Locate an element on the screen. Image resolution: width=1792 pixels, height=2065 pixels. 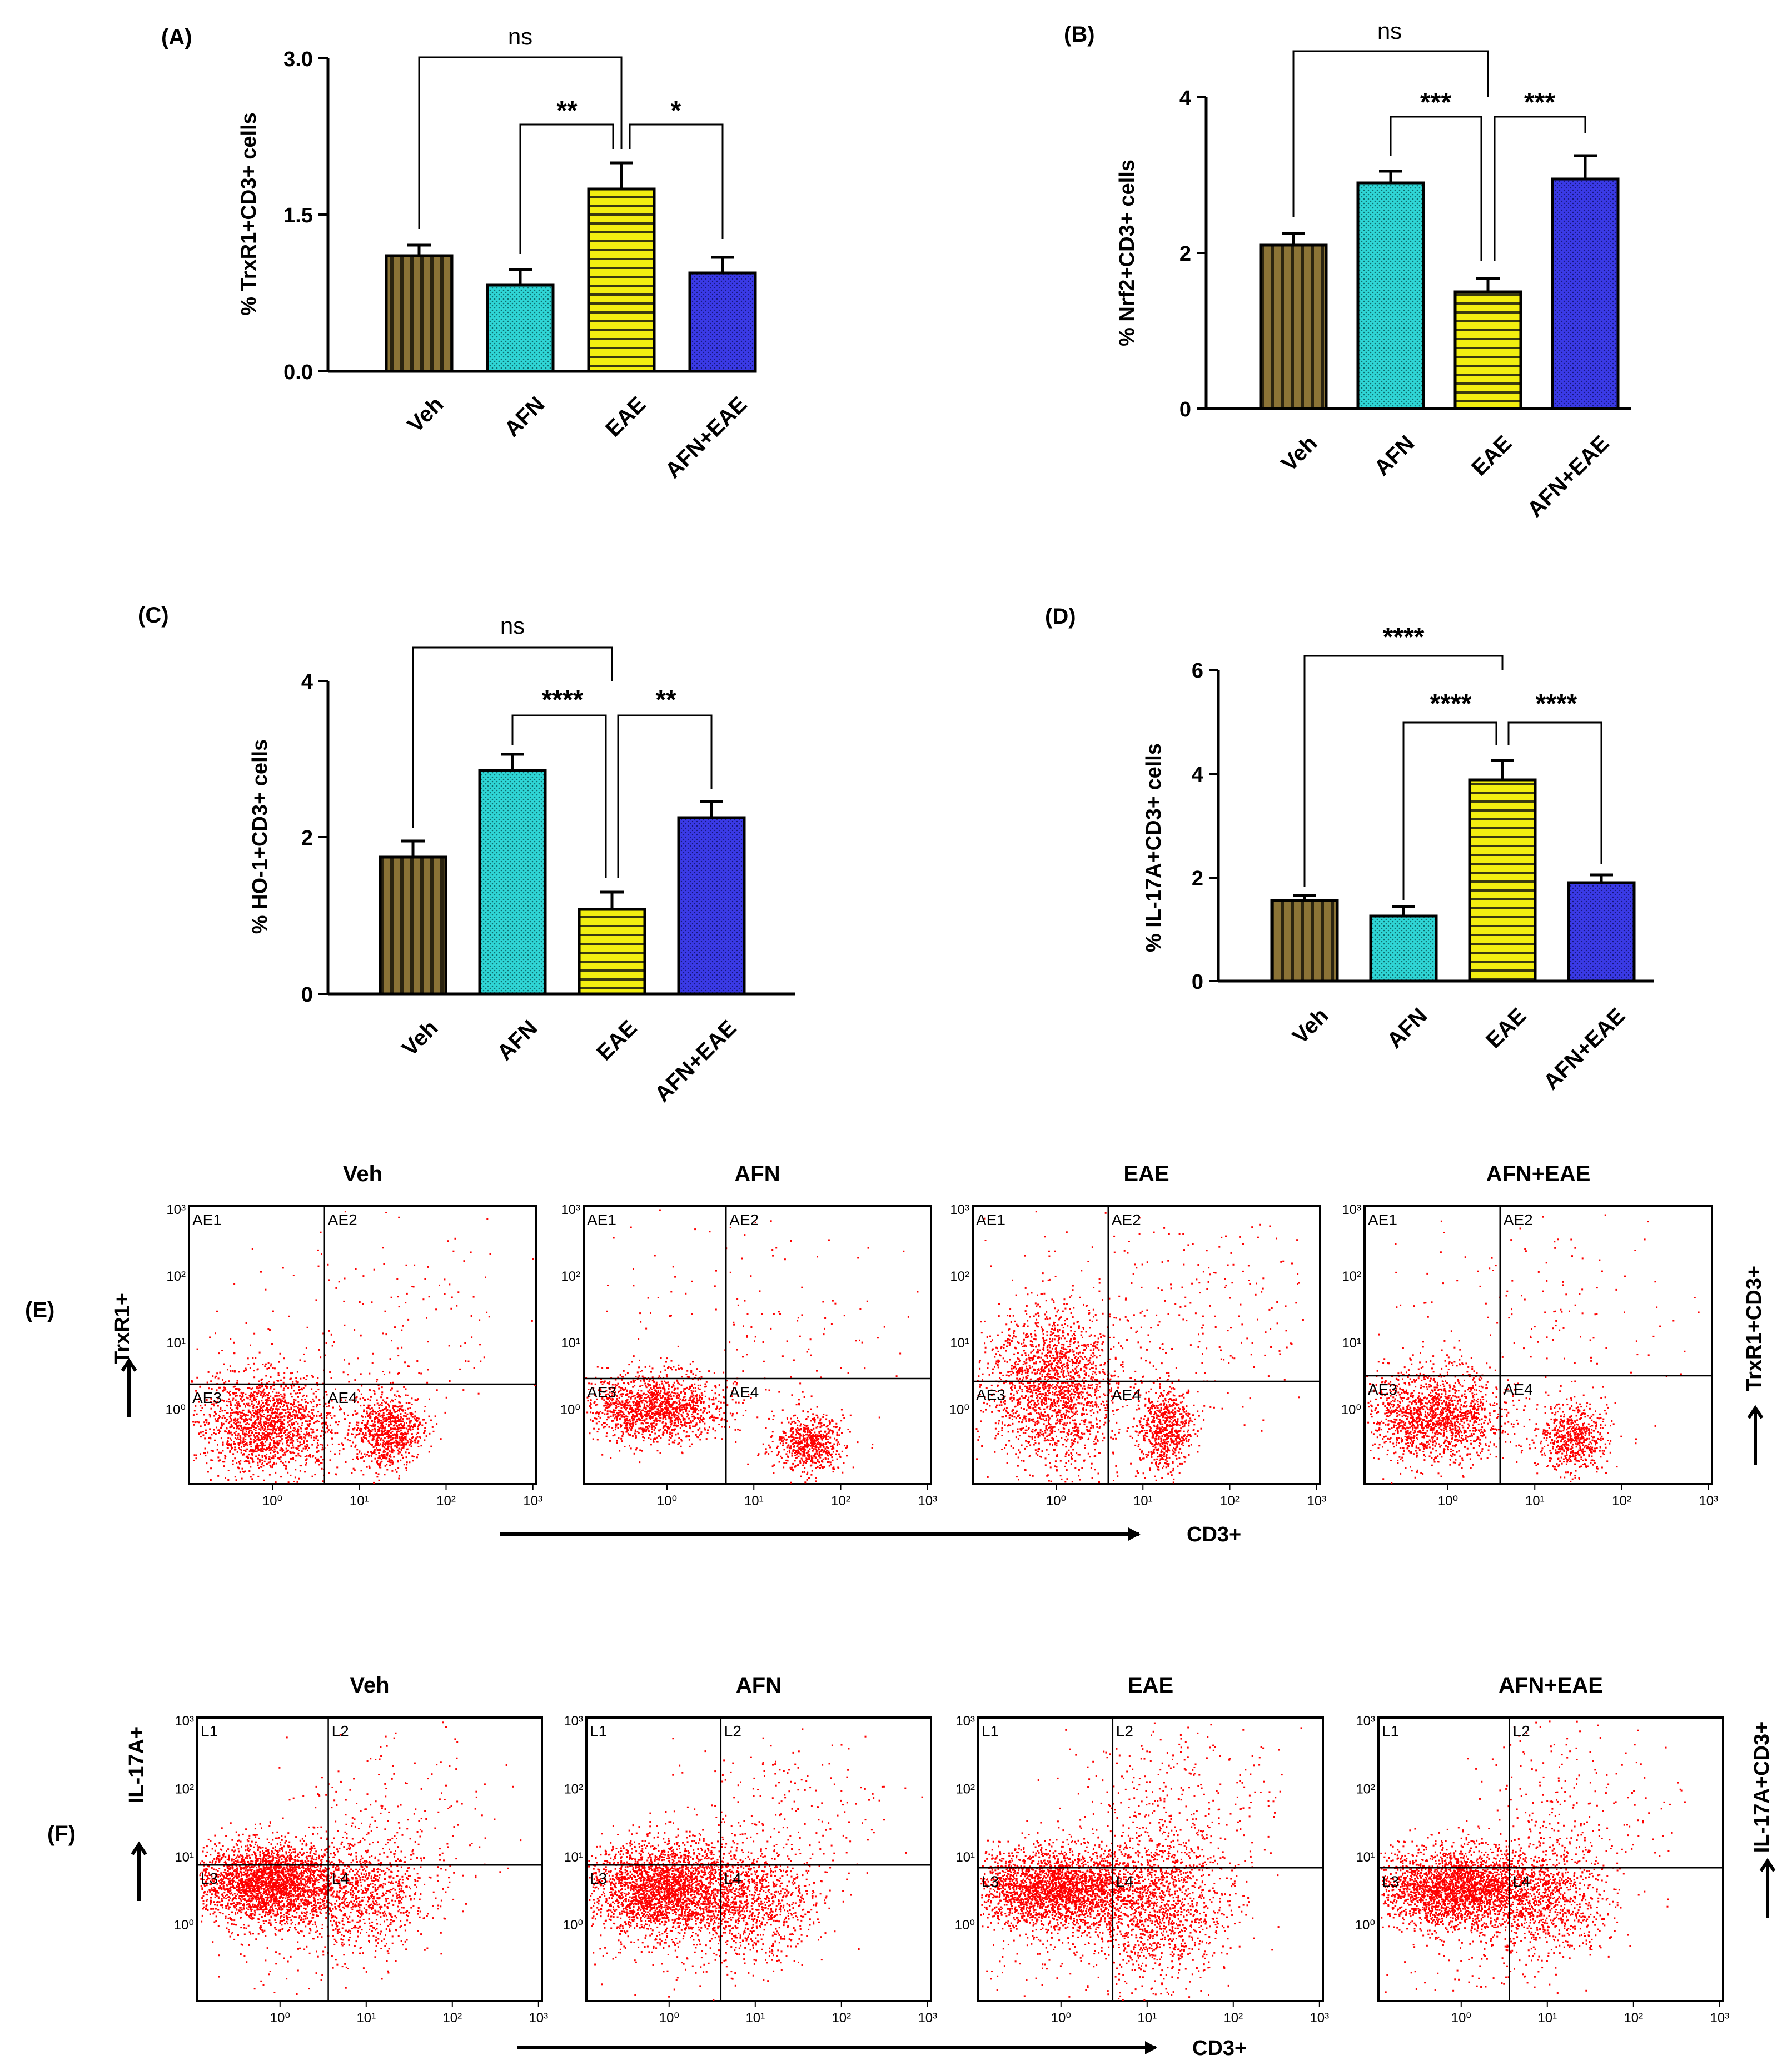
y-tick-label: 3.0 is located at coordinates (298, 59).